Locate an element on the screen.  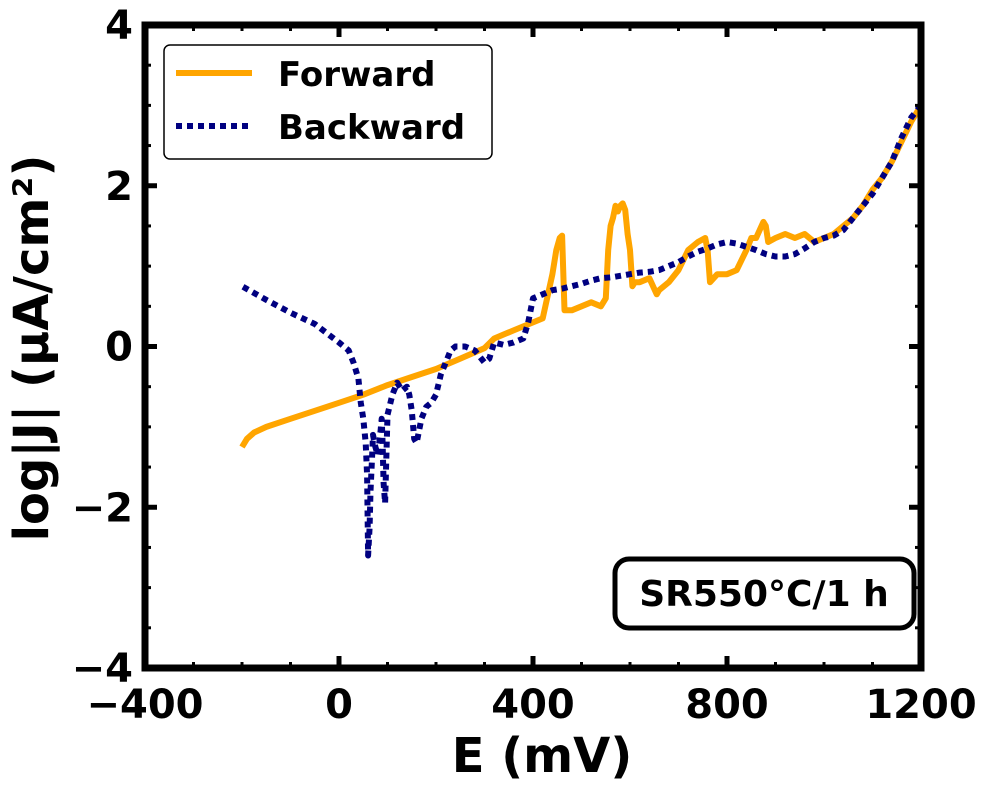
legend: Forward Backward is located at coordinates (328, 102).